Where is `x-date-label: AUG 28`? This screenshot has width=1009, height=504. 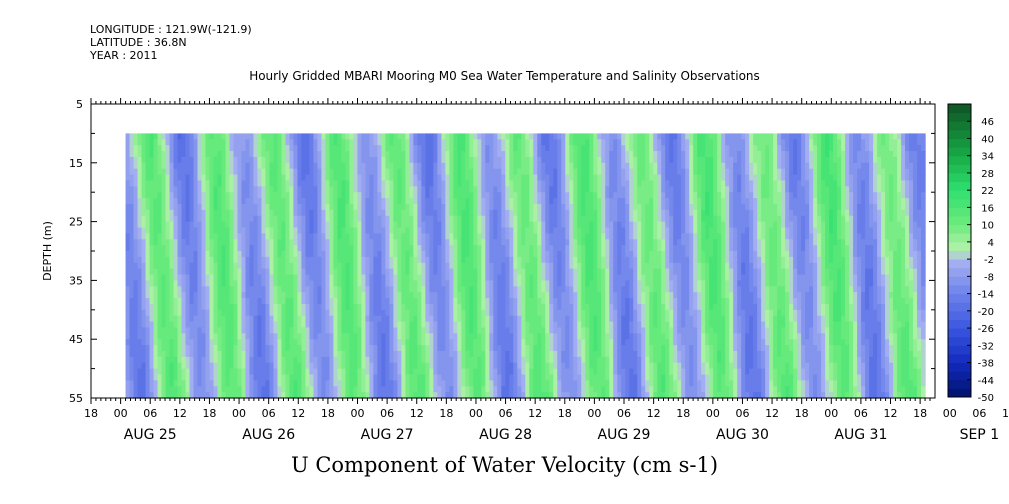 x-date-label: AUG 28 is located at coordinates (505, 435).